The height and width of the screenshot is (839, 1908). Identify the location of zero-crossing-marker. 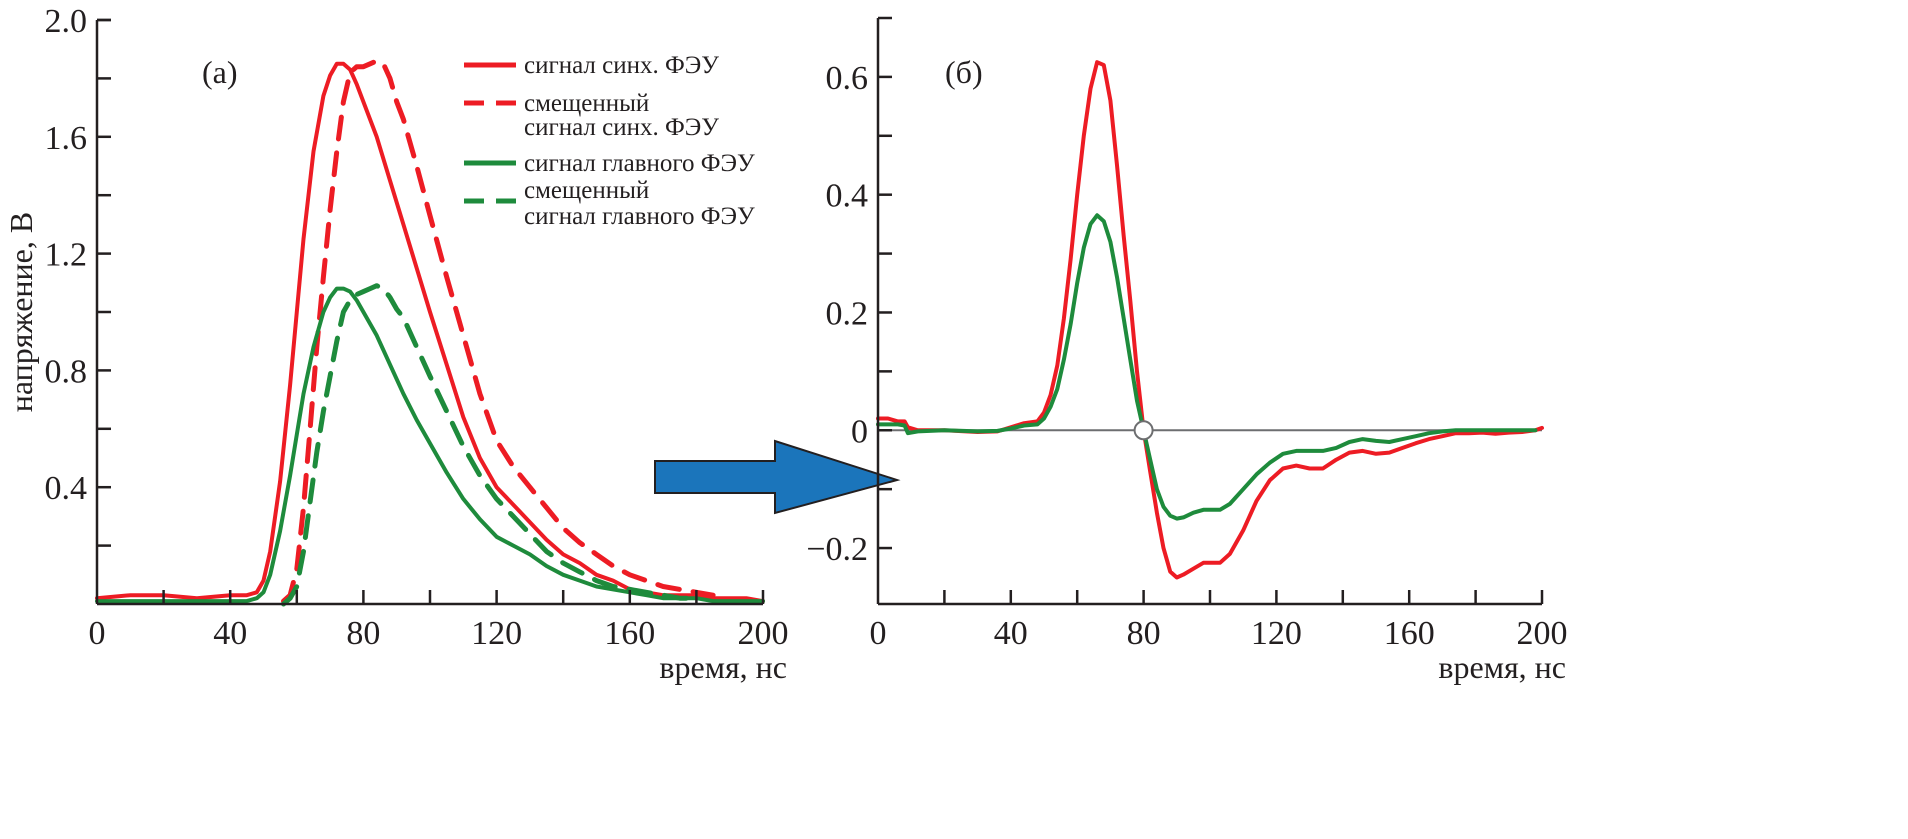
(1143, 430).